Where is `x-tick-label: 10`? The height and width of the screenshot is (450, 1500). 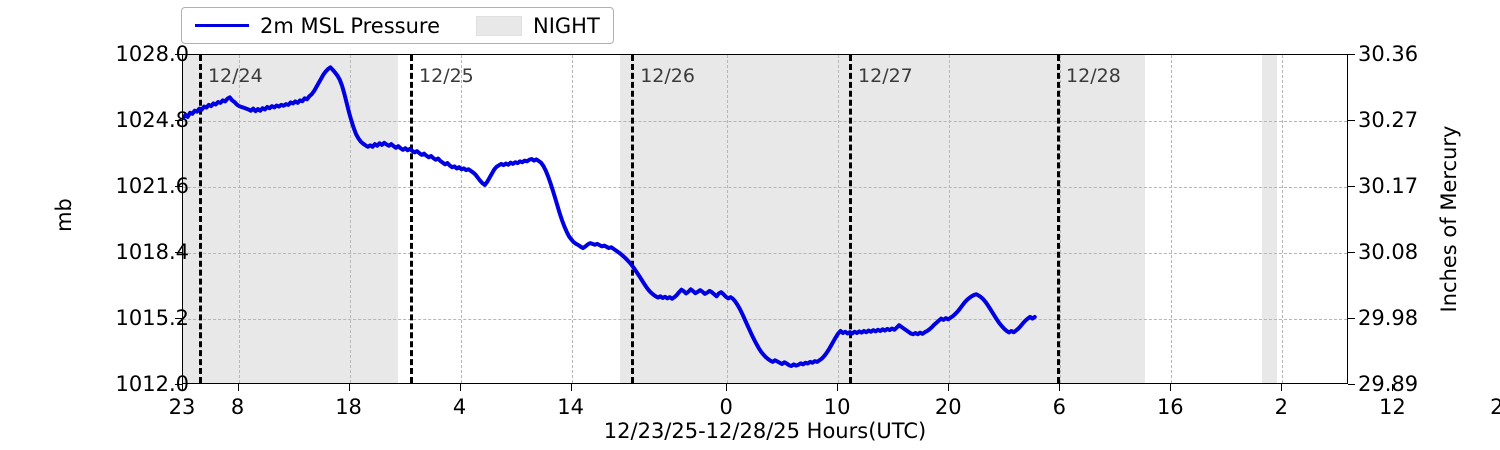
x-tick-label: 10 is located at coordinates (837, 407).